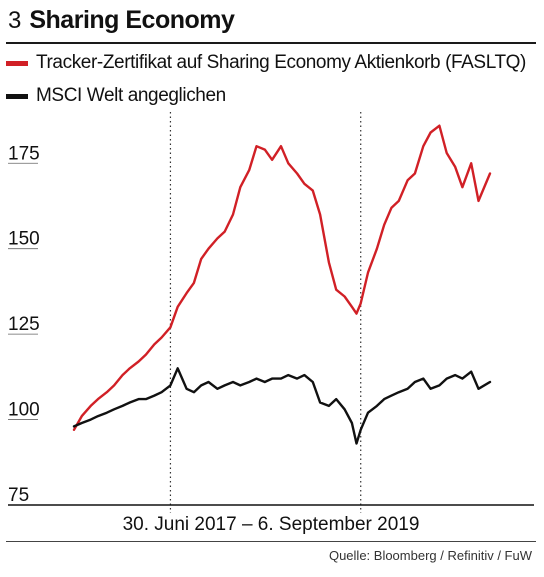 This screenshot has width=544, height=577. I want to click on y-tick-label-0: 75, so click(18, 495).